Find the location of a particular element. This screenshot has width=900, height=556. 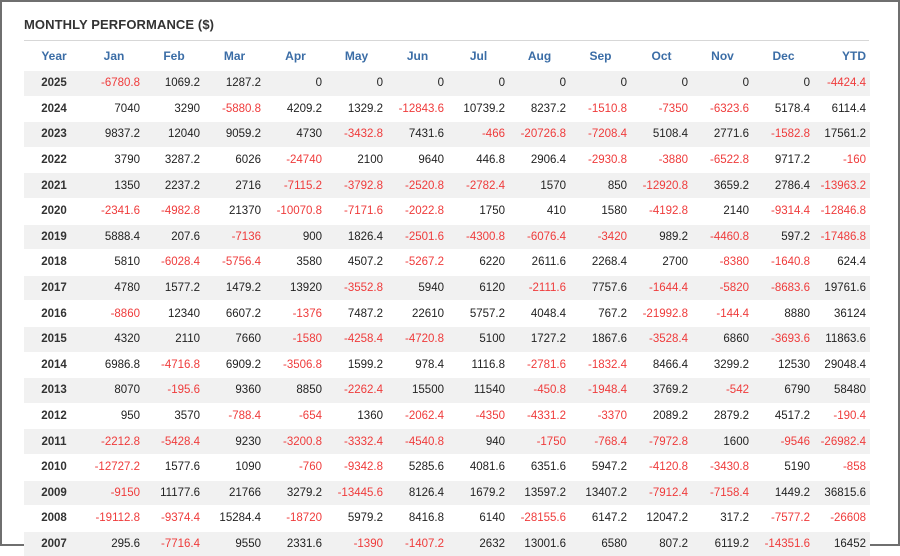

month-value-cell: 5285.6 is located at coordinates (417, 467).